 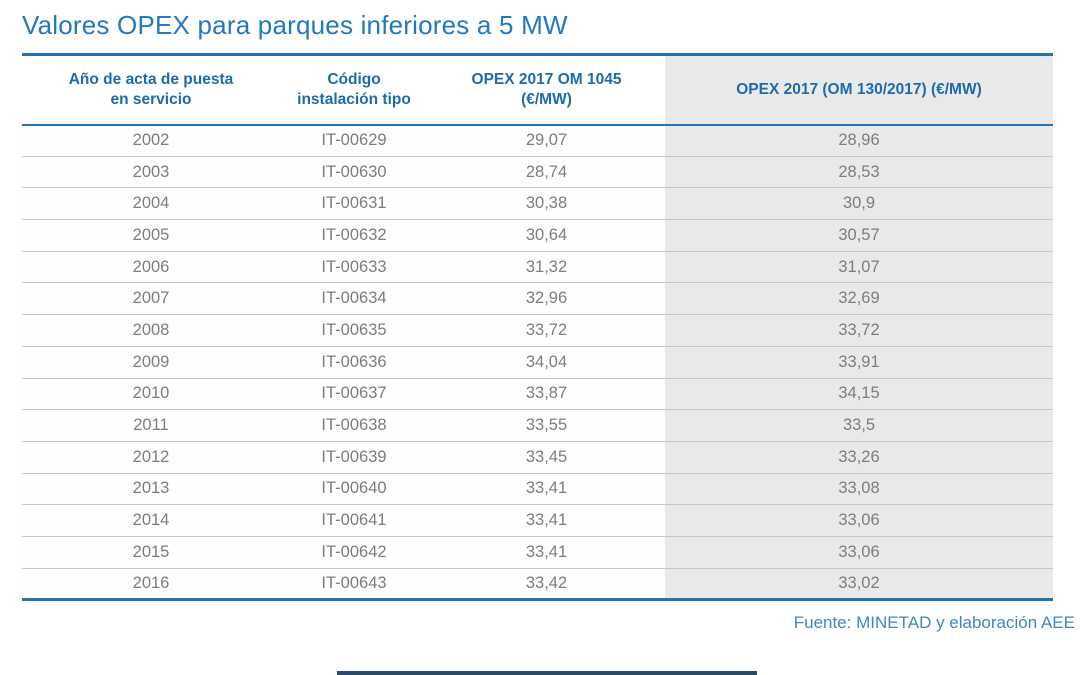 I want to click on table-row: 2012 IT-00639 33,45 33,26, so click(x=537, y=457).